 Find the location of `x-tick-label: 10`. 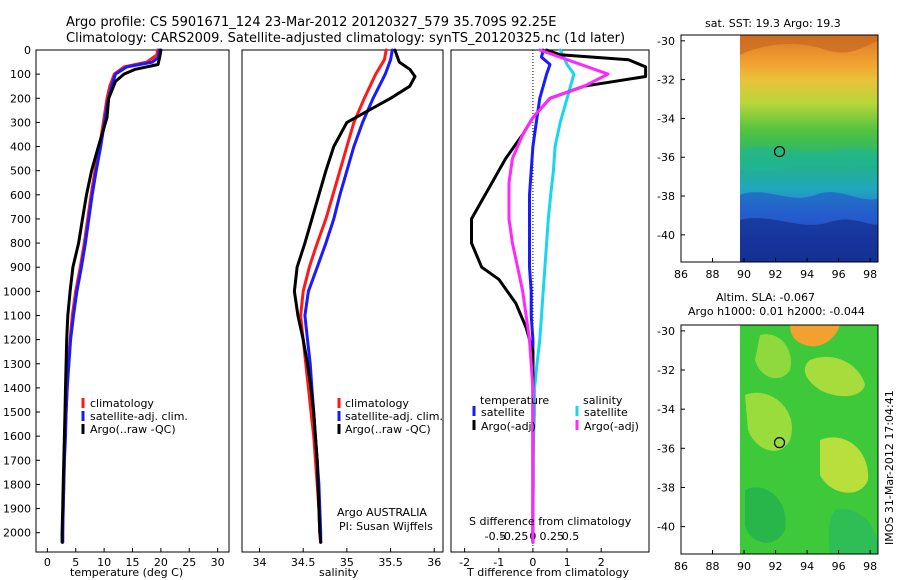

x-tick-label: 10 is located at coordinates (104, 562).